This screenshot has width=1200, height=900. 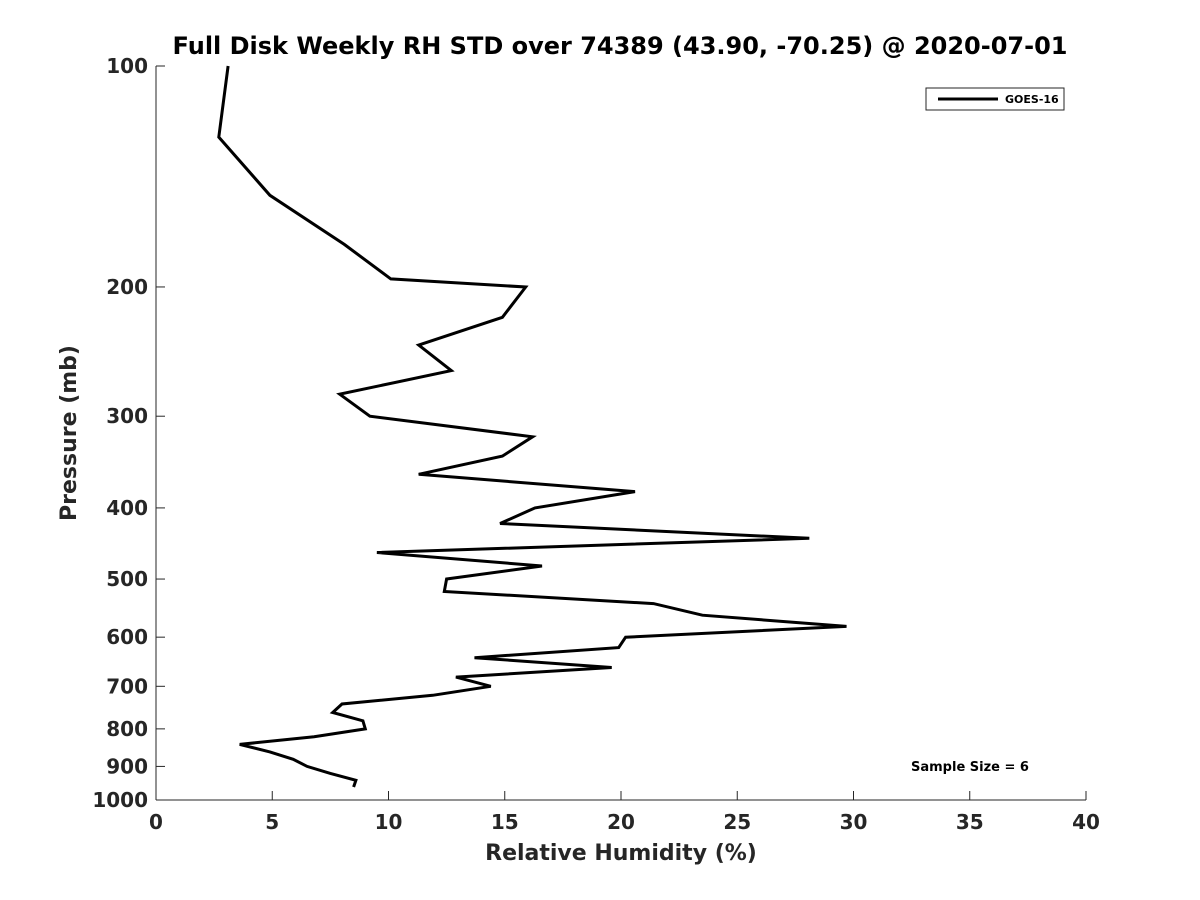 I want to click on x-tick-label: 20, so click(x=621, y=822).